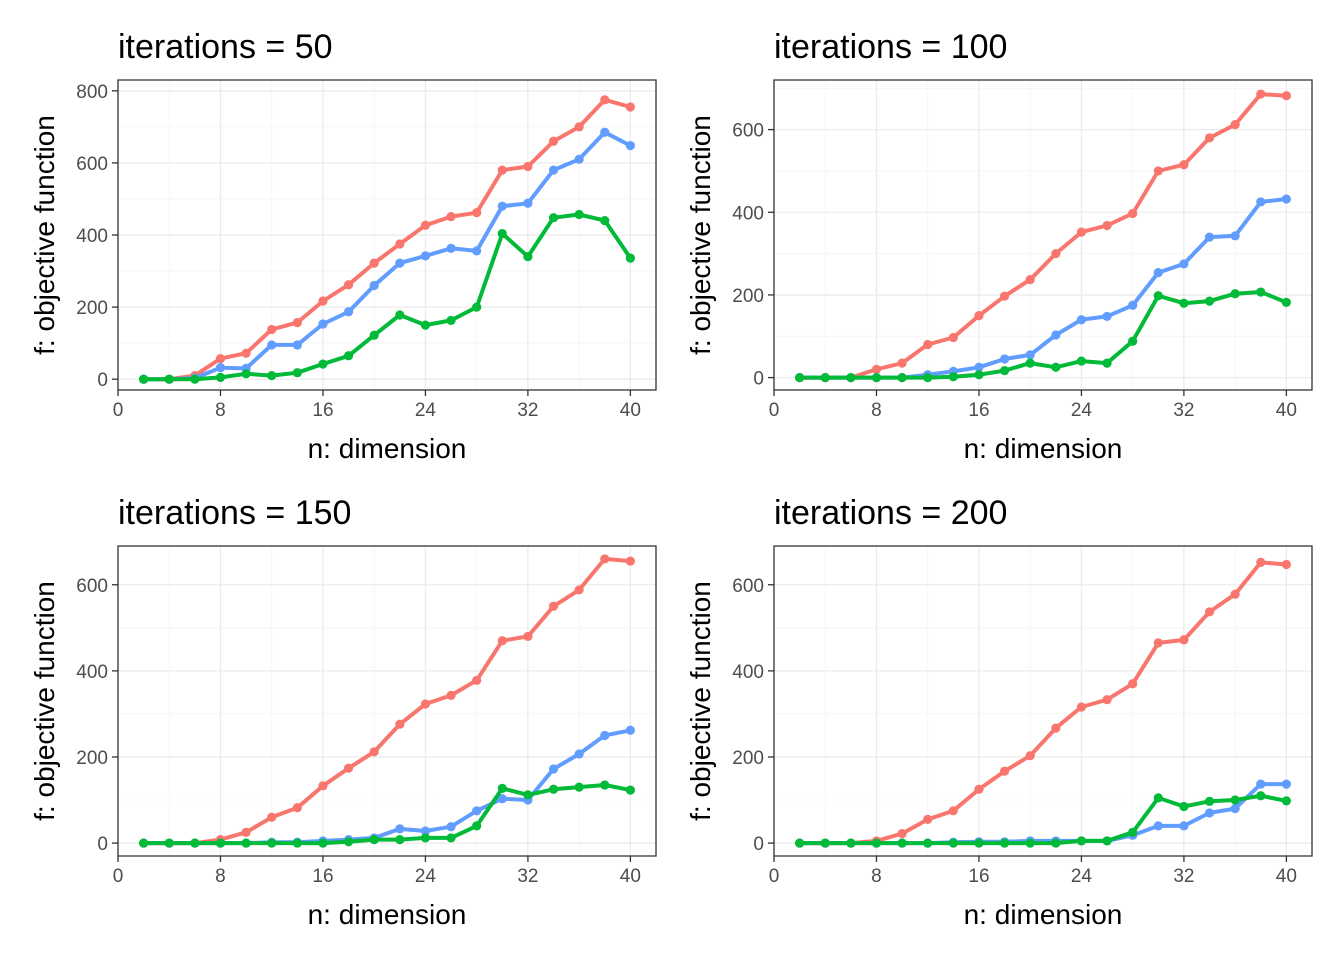 The image size is (1344, 960). Describe the element at coordinates (774, 876) in the screenshot. I see `x-tick-label: 0` at that location.